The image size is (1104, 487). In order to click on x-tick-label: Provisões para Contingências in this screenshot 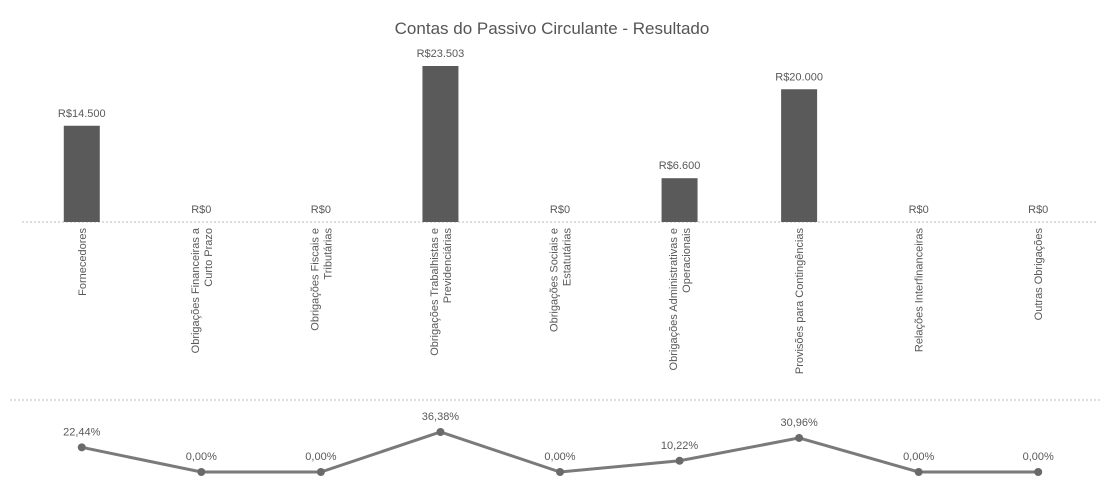, I will do `click(800, 301)`.